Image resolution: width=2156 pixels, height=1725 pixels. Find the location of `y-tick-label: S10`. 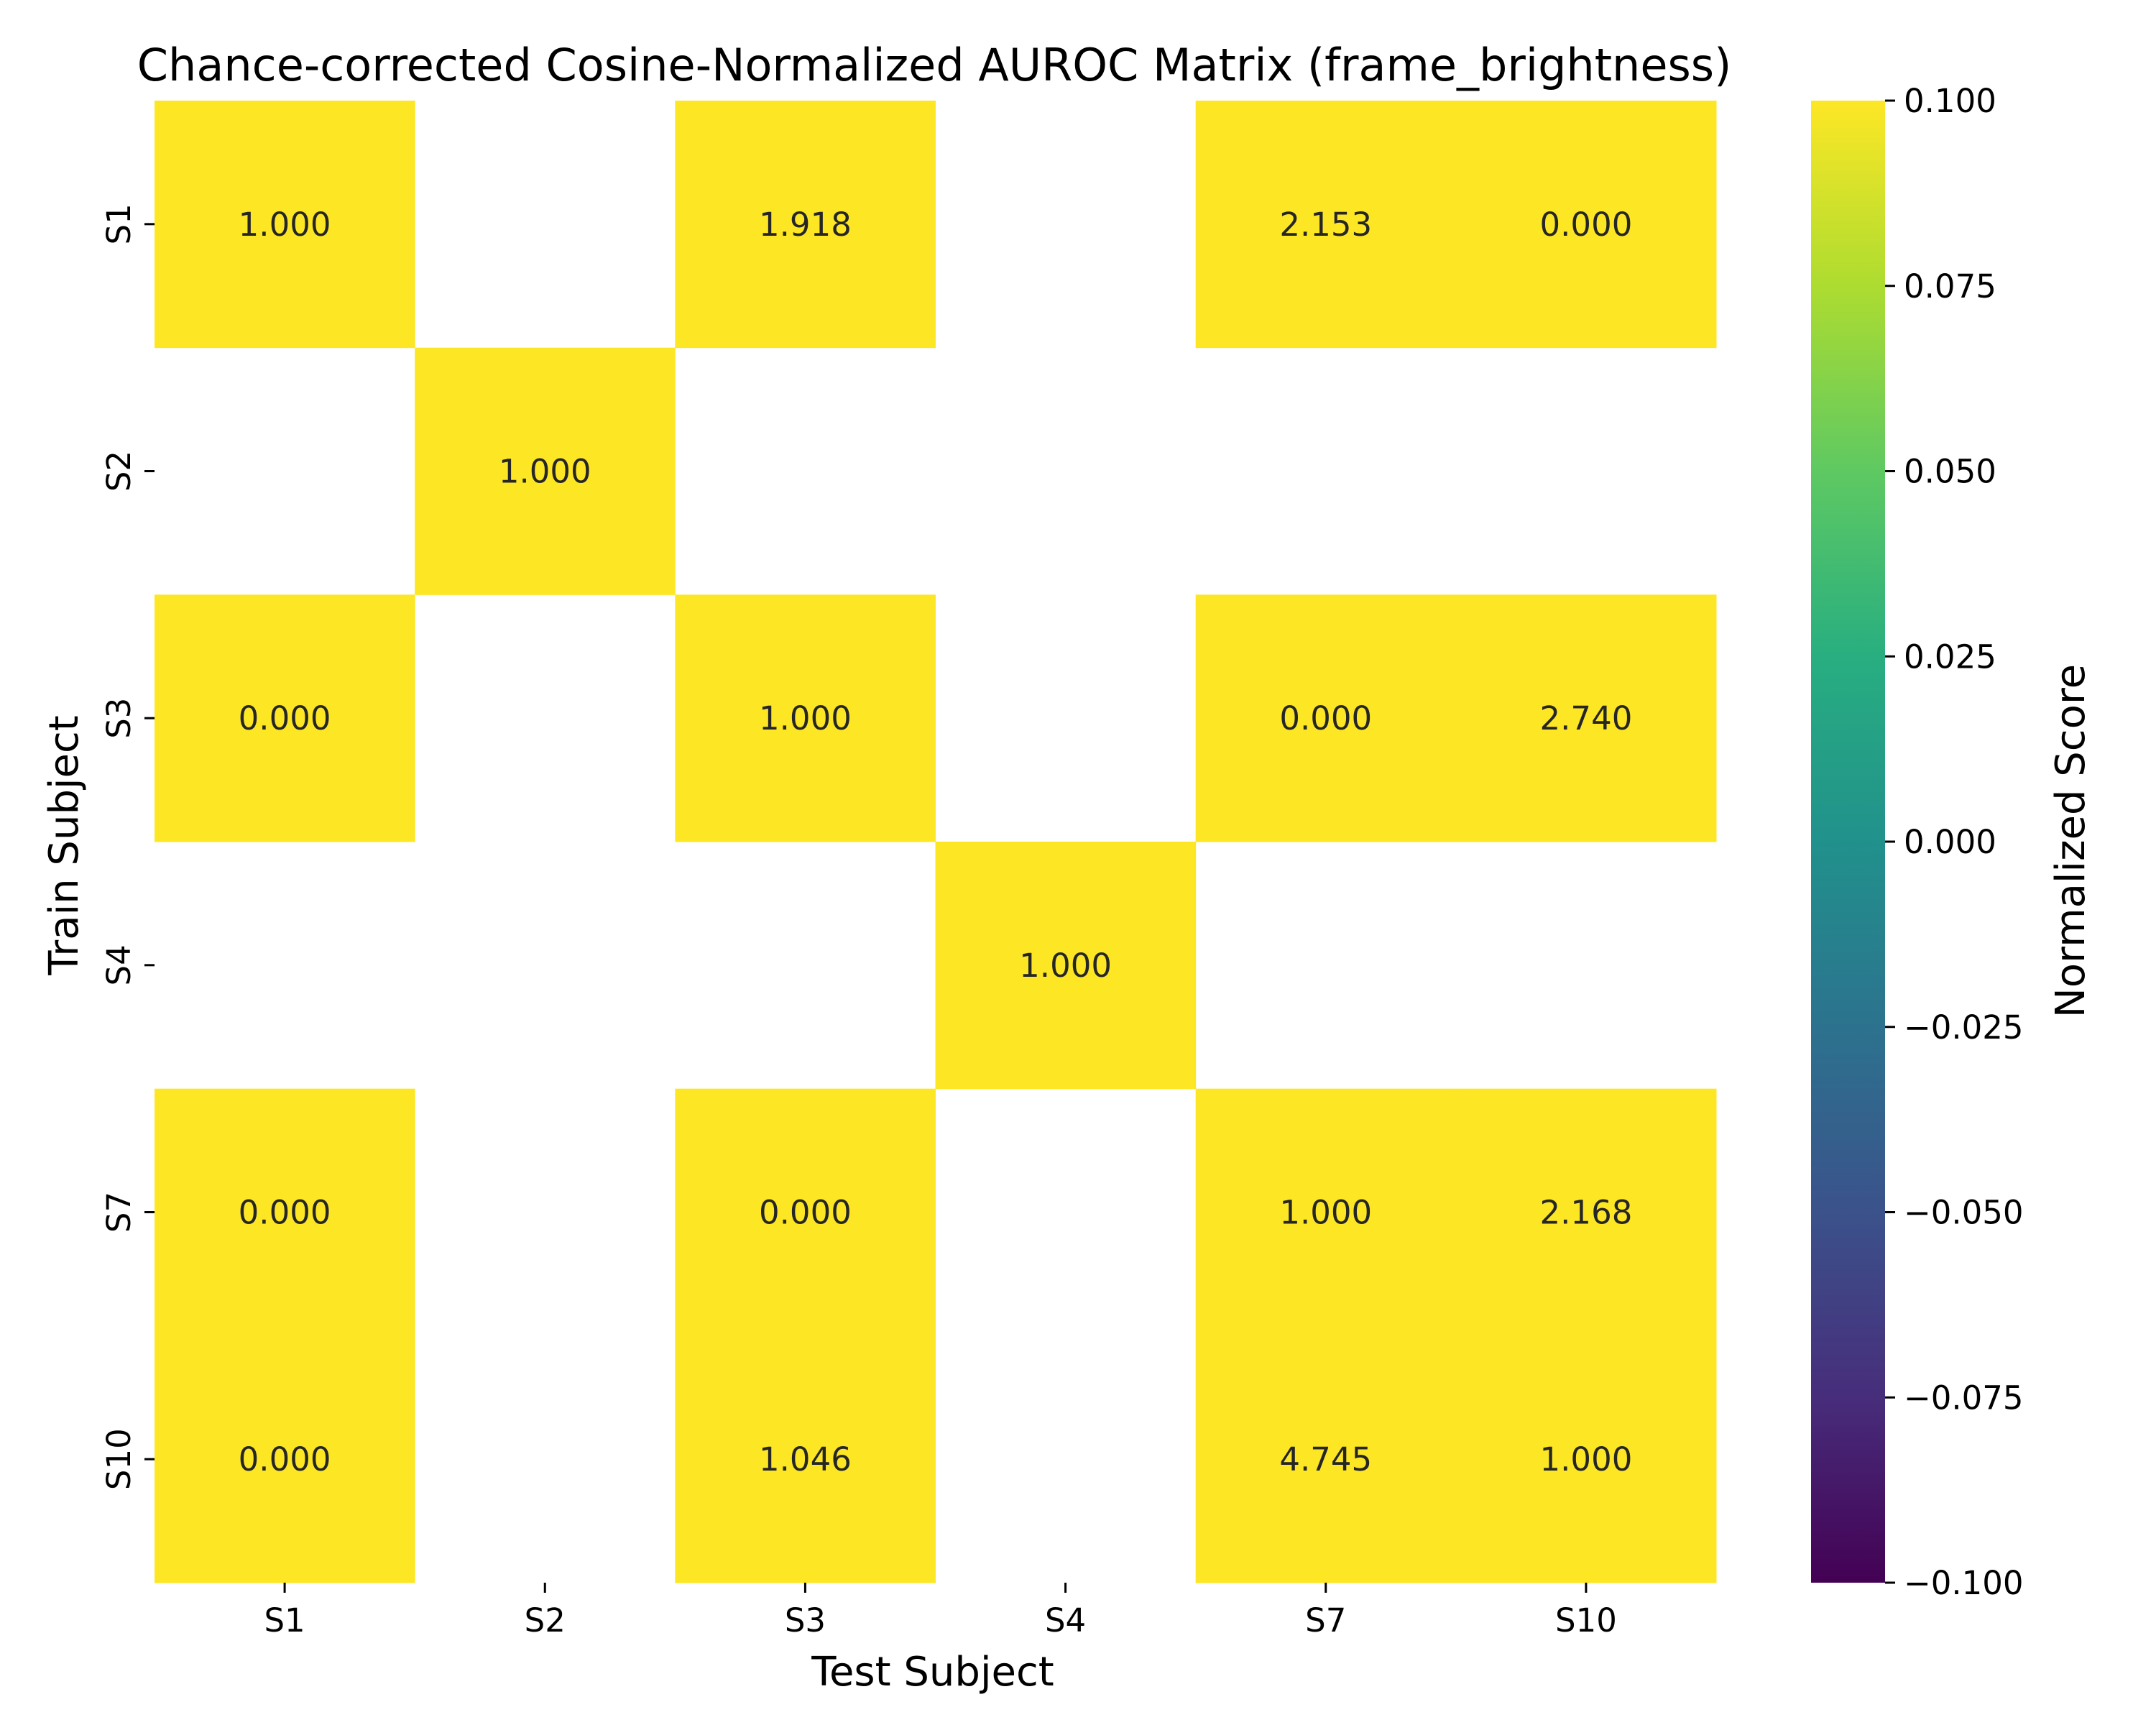

y-tick-label: S10 is located at coordinates (119, 1459).